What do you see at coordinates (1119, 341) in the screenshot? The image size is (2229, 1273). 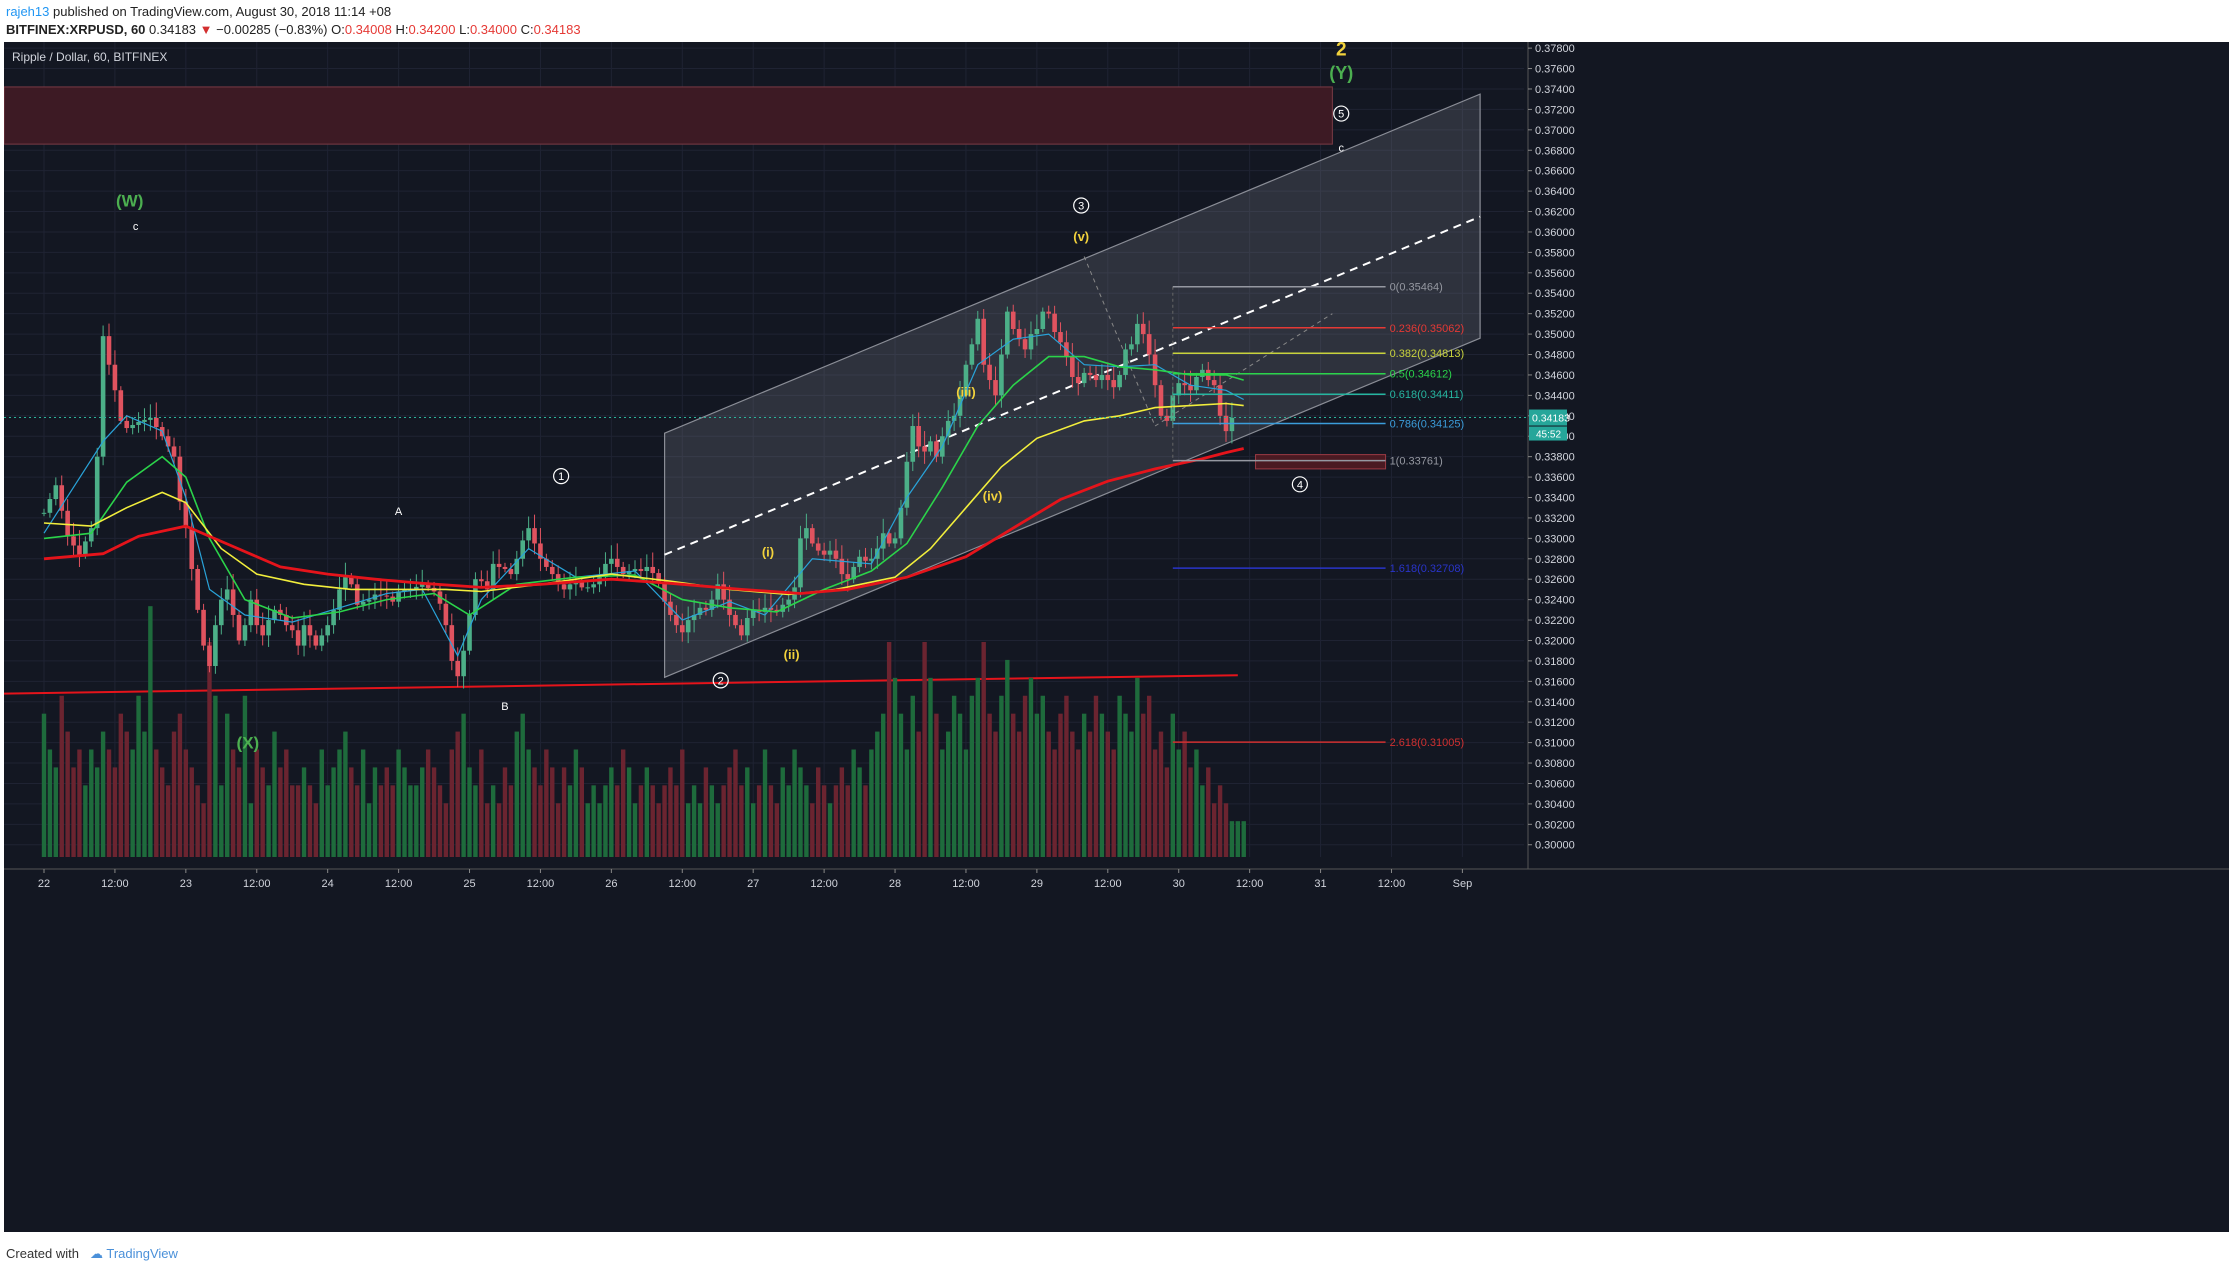 I see `projection-line` at bounding box center [1119, 341].